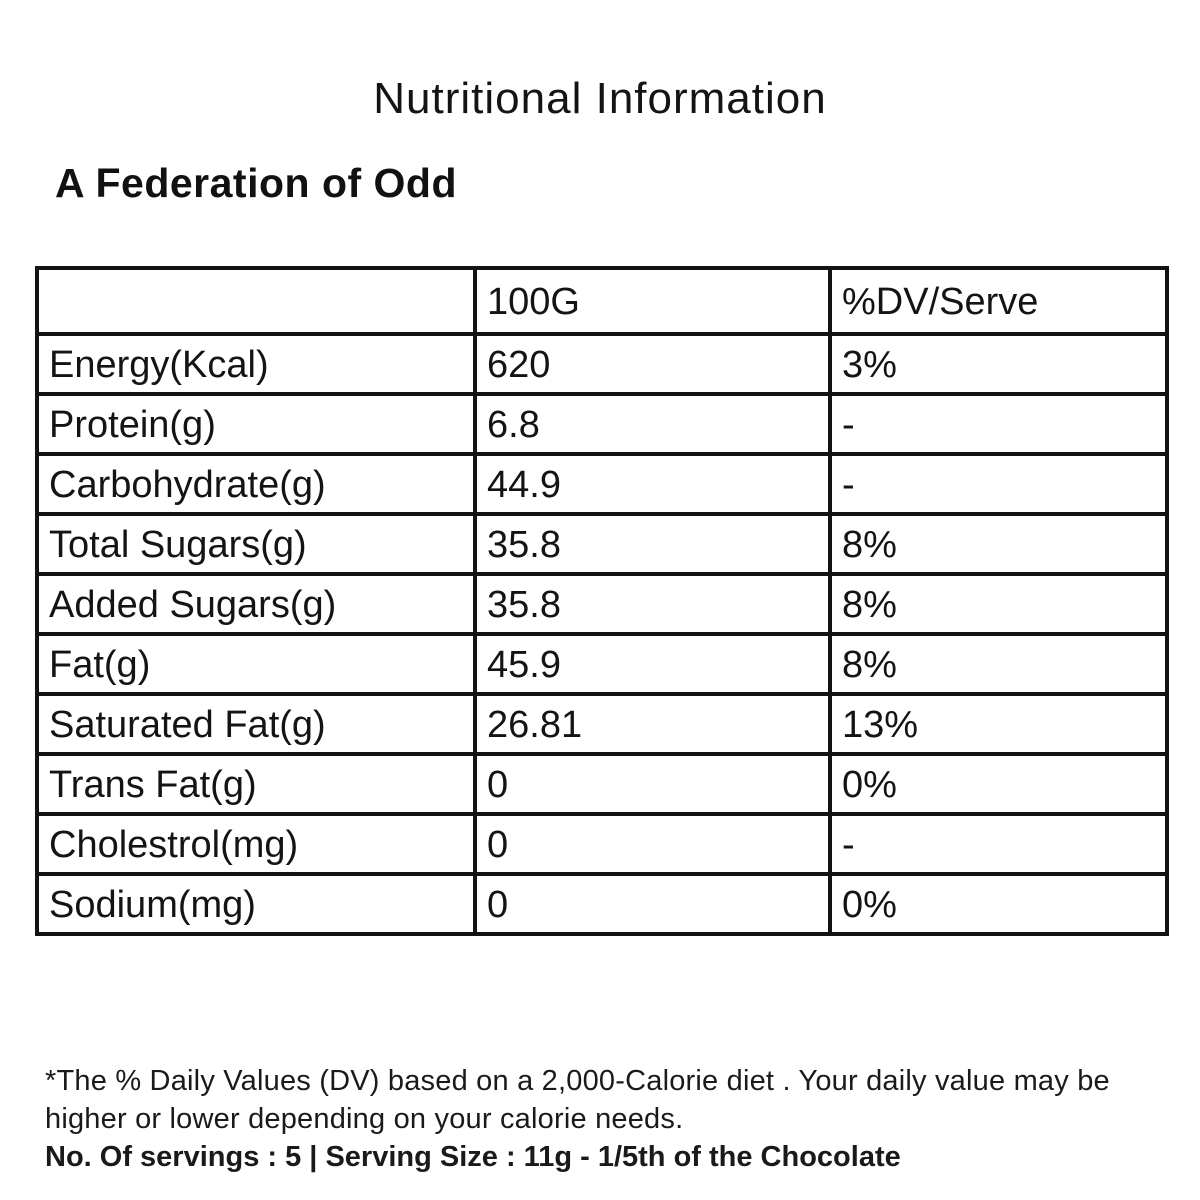 The width and height of the screenshot is (1200, 1200). Describe the element at coordinates (998, 301) in the screenshot. I see `column-header-dv-per-serve: %DV/Serve` at that location.